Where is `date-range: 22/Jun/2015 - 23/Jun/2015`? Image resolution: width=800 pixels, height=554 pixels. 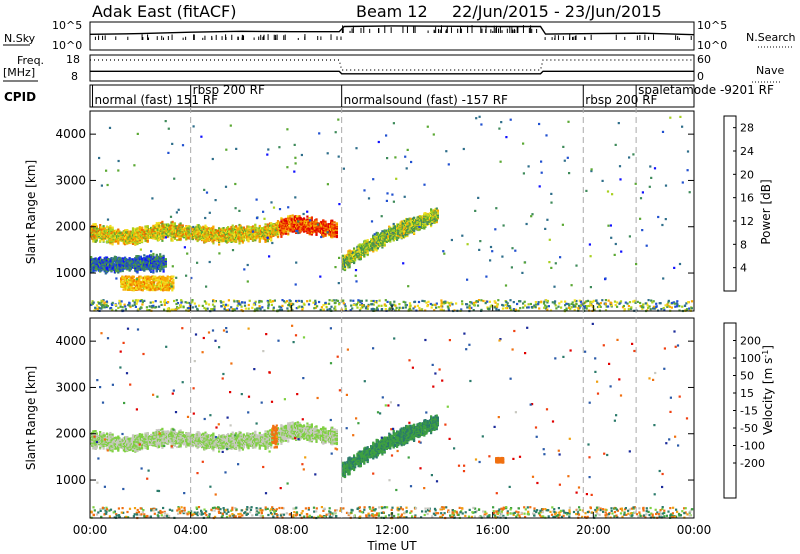 date-range: 22/Jun/2015 - 23/Jun/2015 is located at coordinates (557, 11).